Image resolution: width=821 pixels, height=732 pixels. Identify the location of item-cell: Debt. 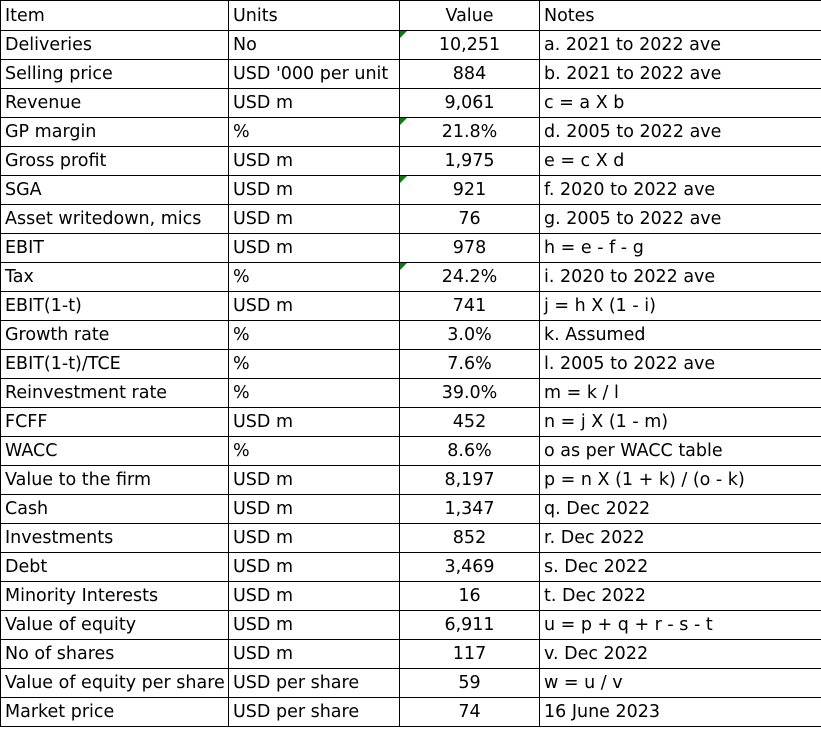
(114, 567).